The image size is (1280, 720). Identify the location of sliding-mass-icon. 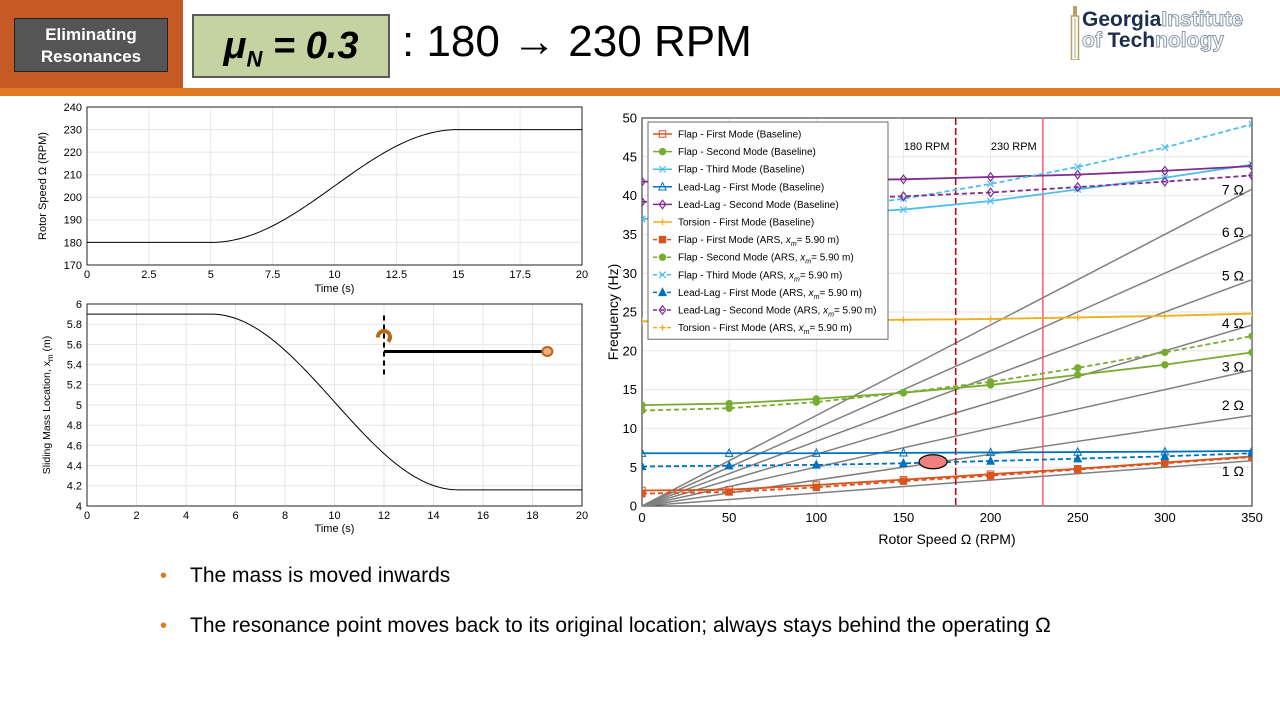
(547, 351).